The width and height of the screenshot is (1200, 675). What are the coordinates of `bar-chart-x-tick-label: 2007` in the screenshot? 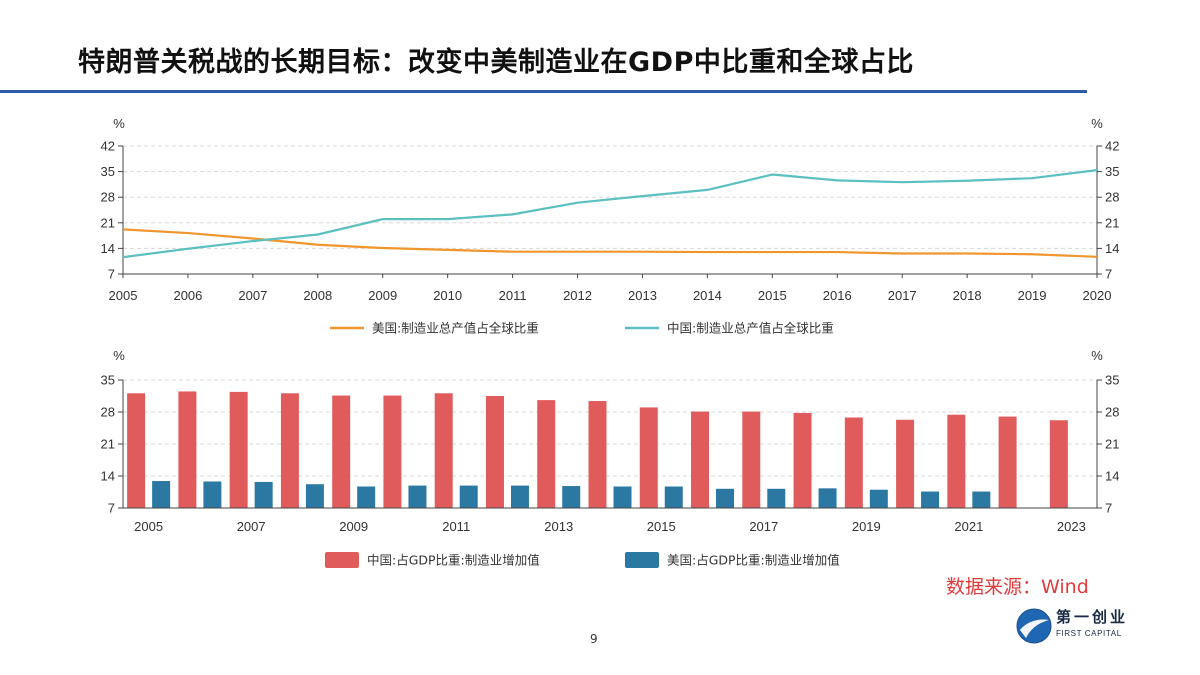 It's located at (251, 526).